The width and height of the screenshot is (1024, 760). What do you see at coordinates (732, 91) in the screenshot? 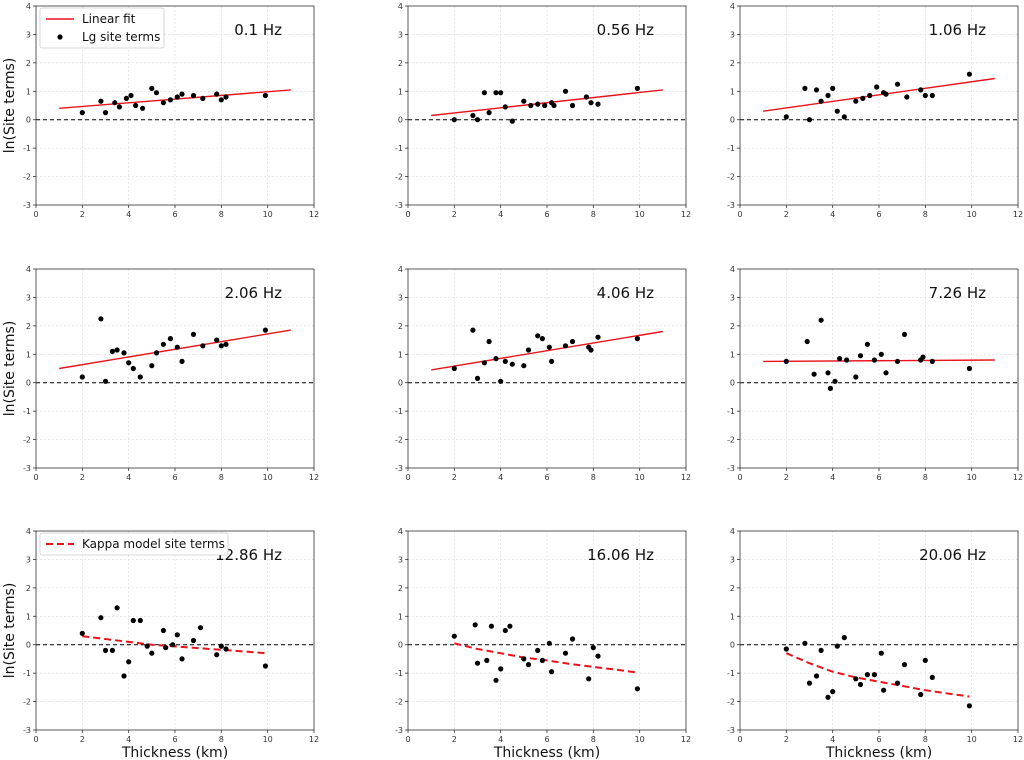
I see `y-tick-label: 1` at bounding box center [732, 91].